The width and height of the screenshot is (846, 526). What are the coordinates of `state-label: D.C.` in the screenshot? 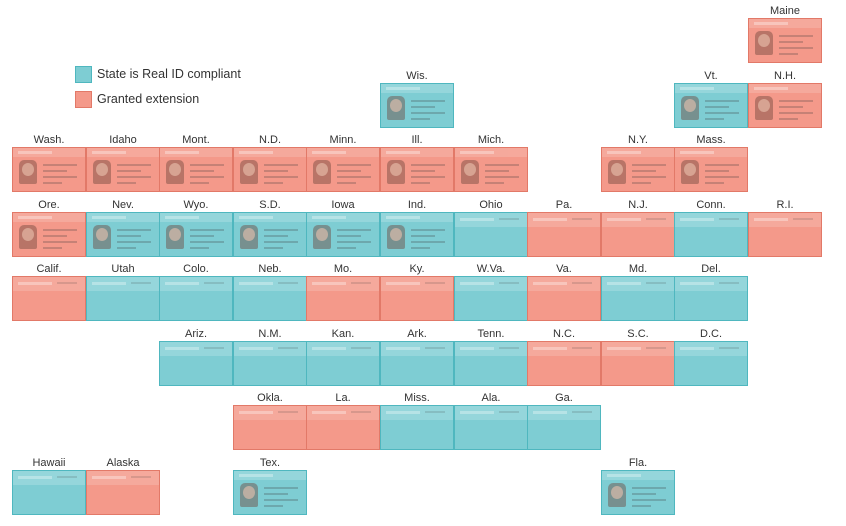 It's located at (711, 334).